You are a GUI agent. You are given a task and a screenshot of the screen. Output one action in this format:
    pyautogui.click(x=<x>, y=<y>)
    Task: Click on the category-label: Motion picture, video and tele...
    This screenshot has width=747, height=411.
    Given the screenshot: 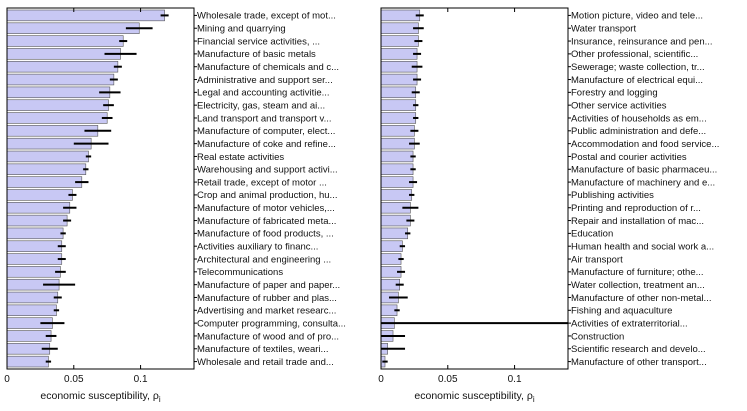 What is the action you would take?
    pyautogui.click(x=637, y=16)
    